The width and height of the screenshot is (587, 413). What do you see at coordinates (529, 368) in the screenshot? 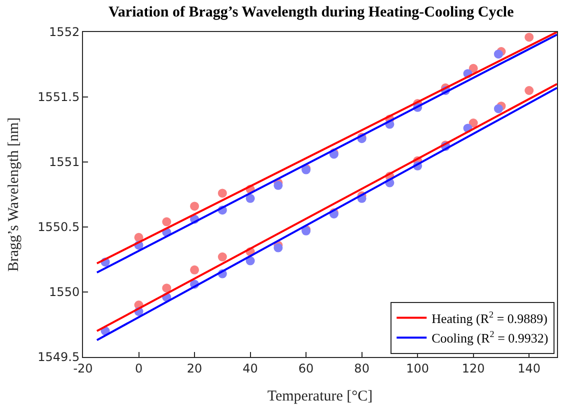
I see `x-tick-label: 140` at bounding box center [529, 368].